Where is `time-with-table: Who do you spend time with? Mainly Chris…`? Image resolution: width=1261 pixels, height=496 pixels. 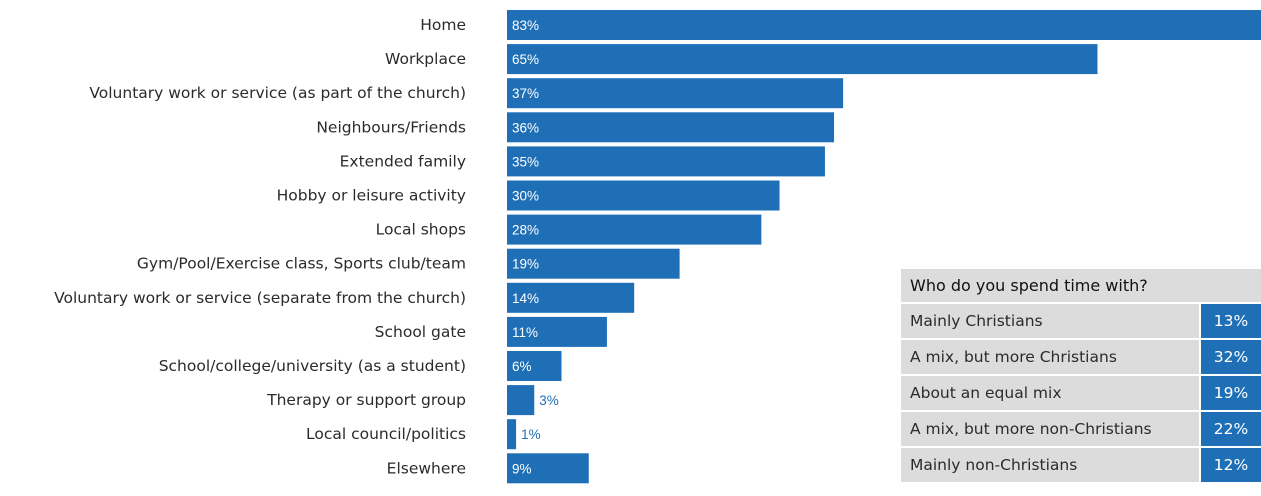 time-with-table: Who do you spend time with? Mainly Chris… is located at coordinates (1081, 376).